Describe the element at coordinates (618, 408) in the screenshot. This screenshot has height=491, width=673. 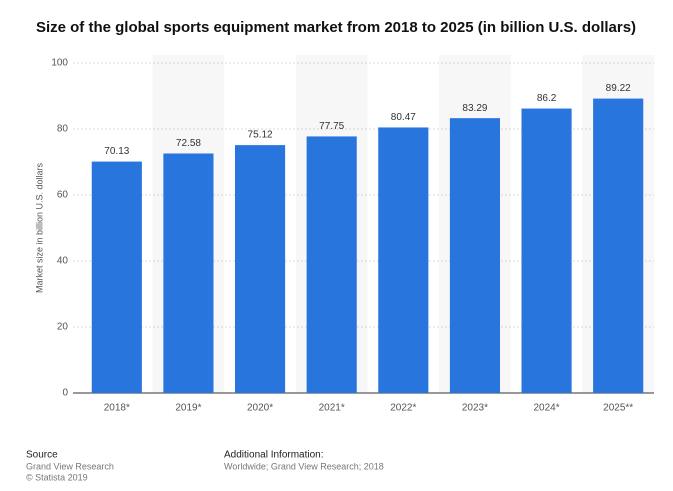
I see `x-tick-label: 2025**` at that location.